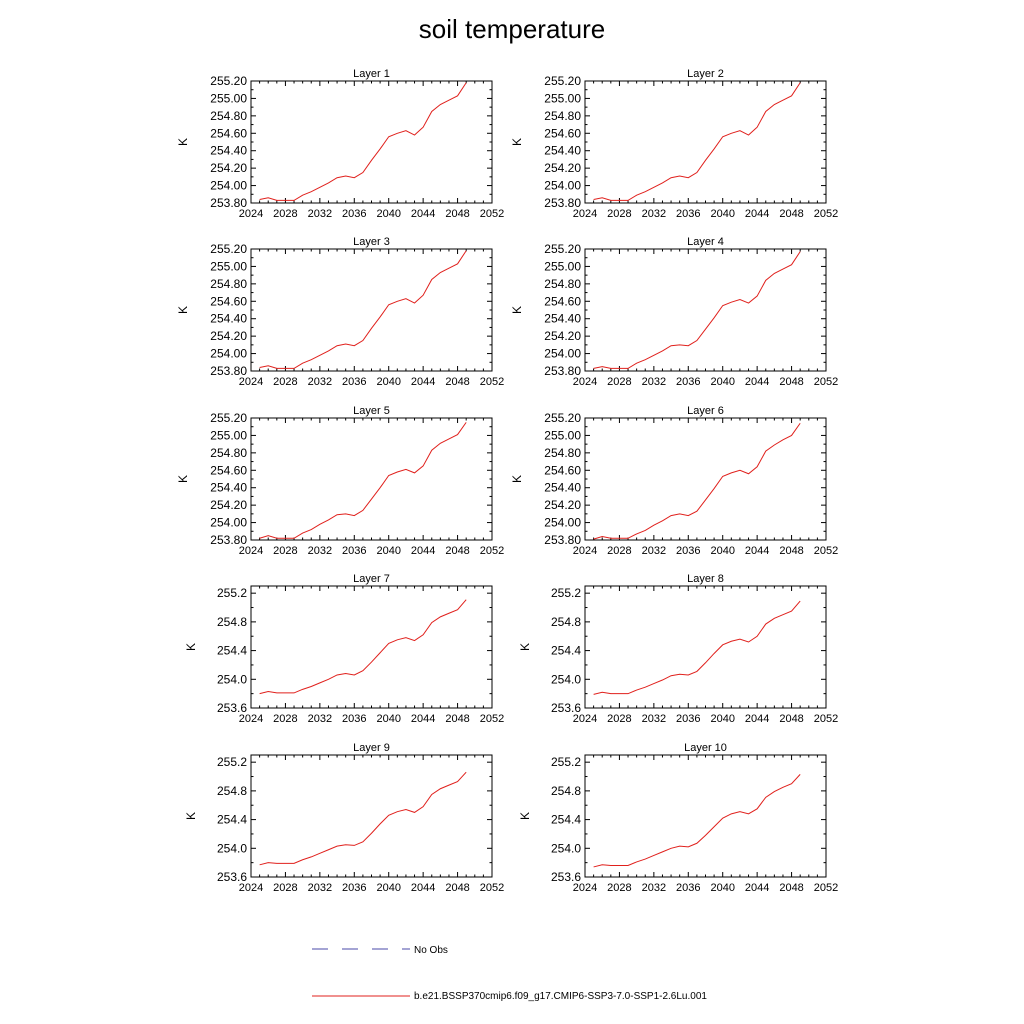  What do you see at coordinates (705, 647) in the screenshot?
I see `layer-8-frame` at bounding box center [705, 647].